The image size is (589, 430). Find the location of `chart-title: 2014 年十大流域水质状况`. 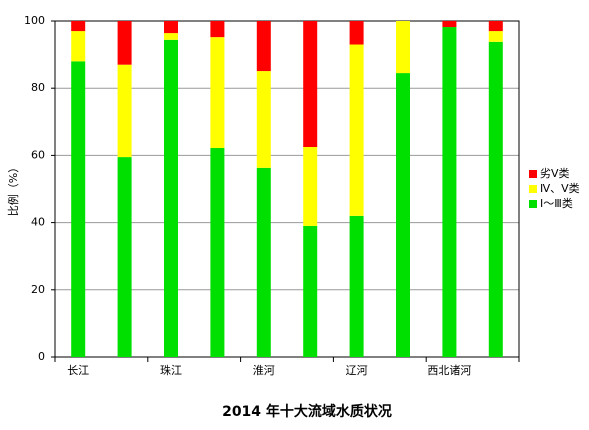

chart-title: 2014 年十大流域水质状况 is located at coordinates (307, 411).